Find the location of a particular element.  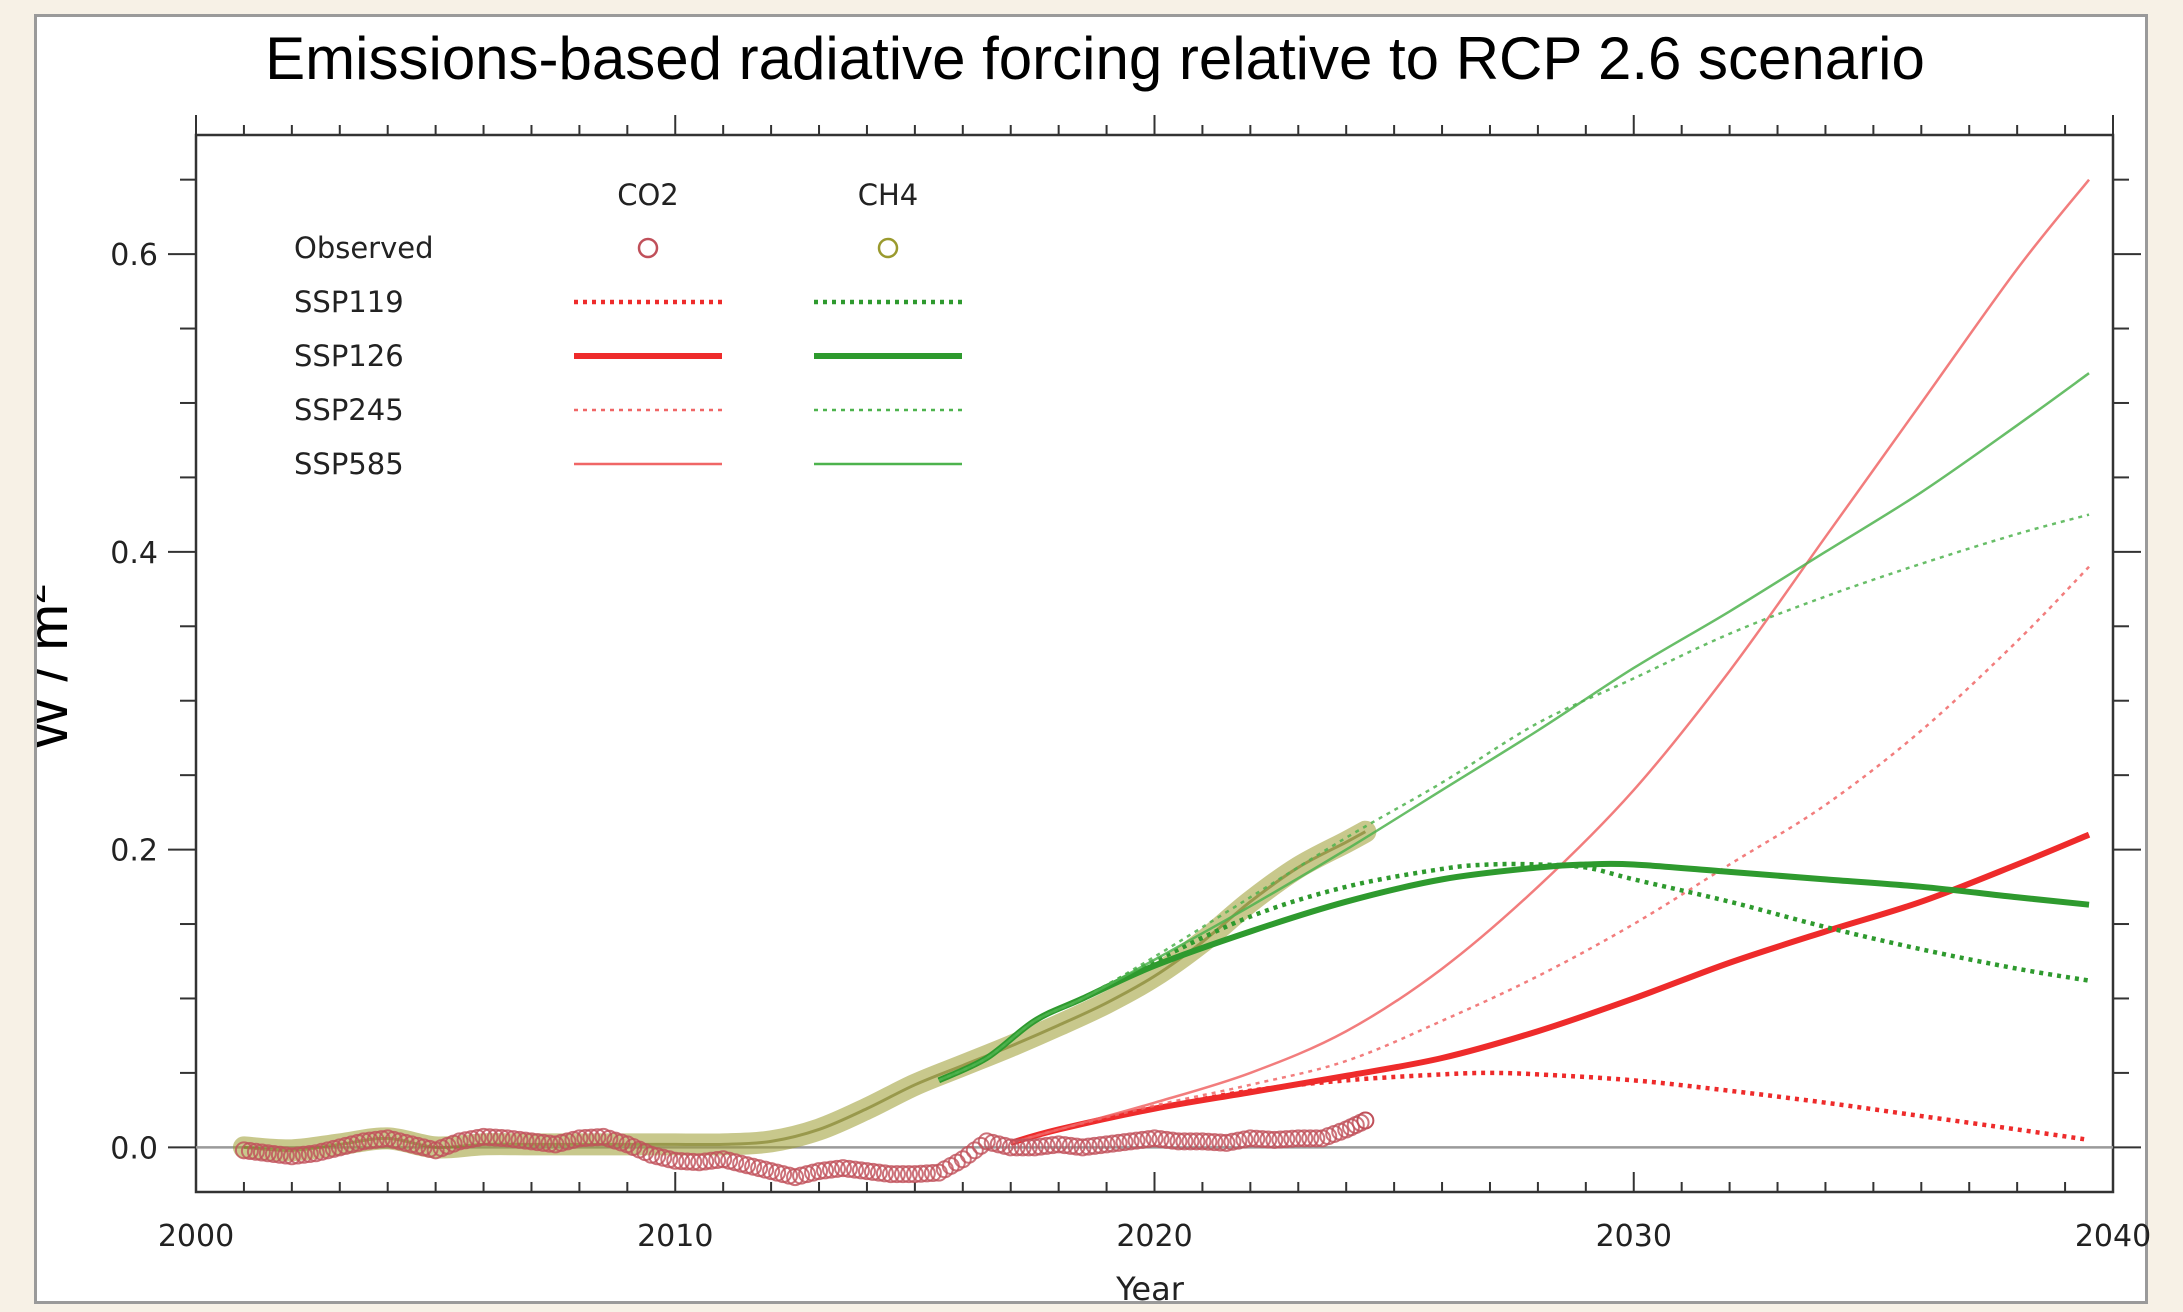

y-tick-label: 0.4 is located at coordinates (134, 553).